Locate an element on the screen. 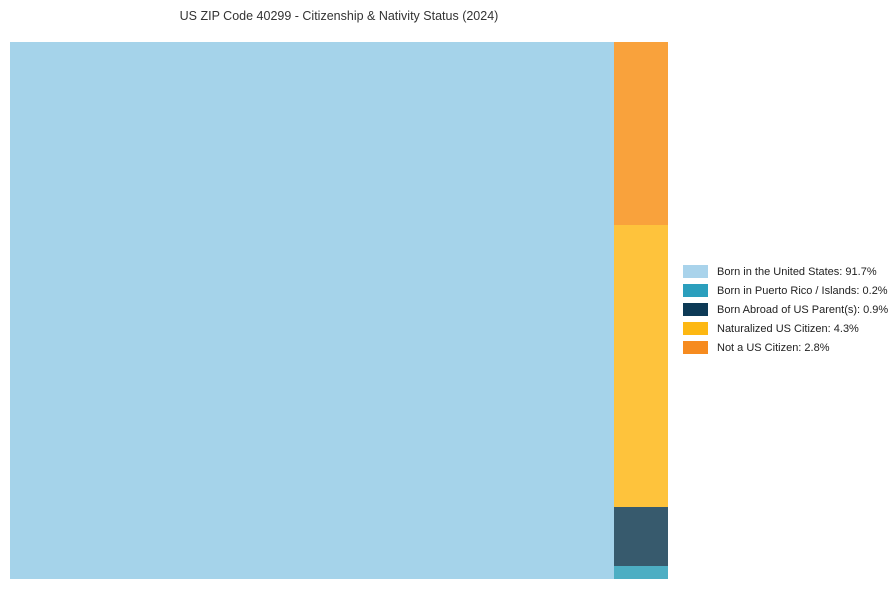 The height and width of the screenshot is (590, 889). legend-item: Naturalized US Citizen: 4.3% is located at coordinates (785, 328).